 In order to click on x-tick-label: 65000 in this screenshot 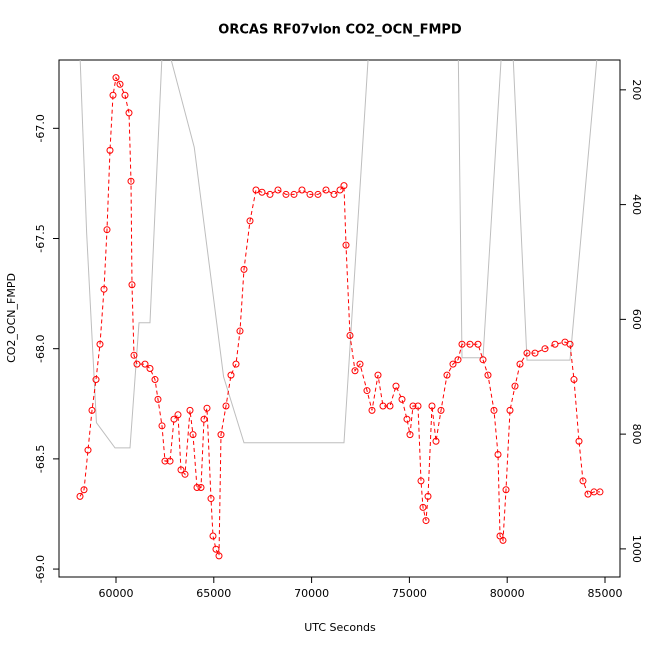, I will do `click(213, 593)`.